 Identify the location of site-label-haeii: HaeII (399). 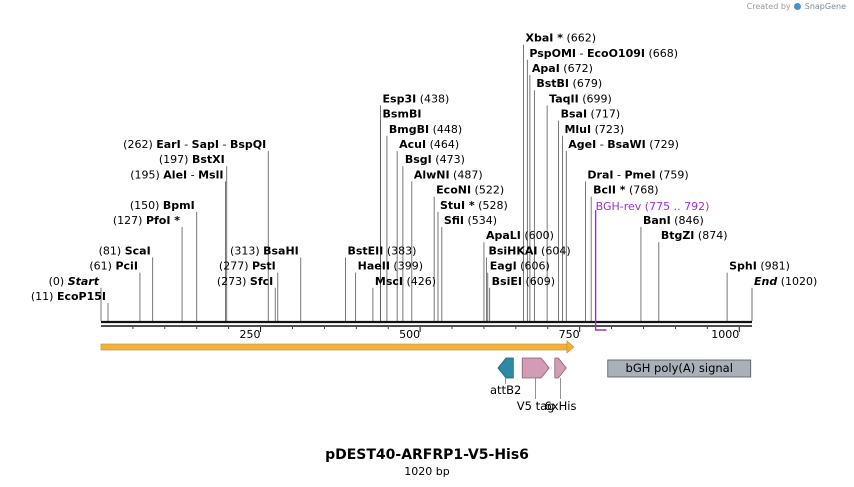
(390, 266).